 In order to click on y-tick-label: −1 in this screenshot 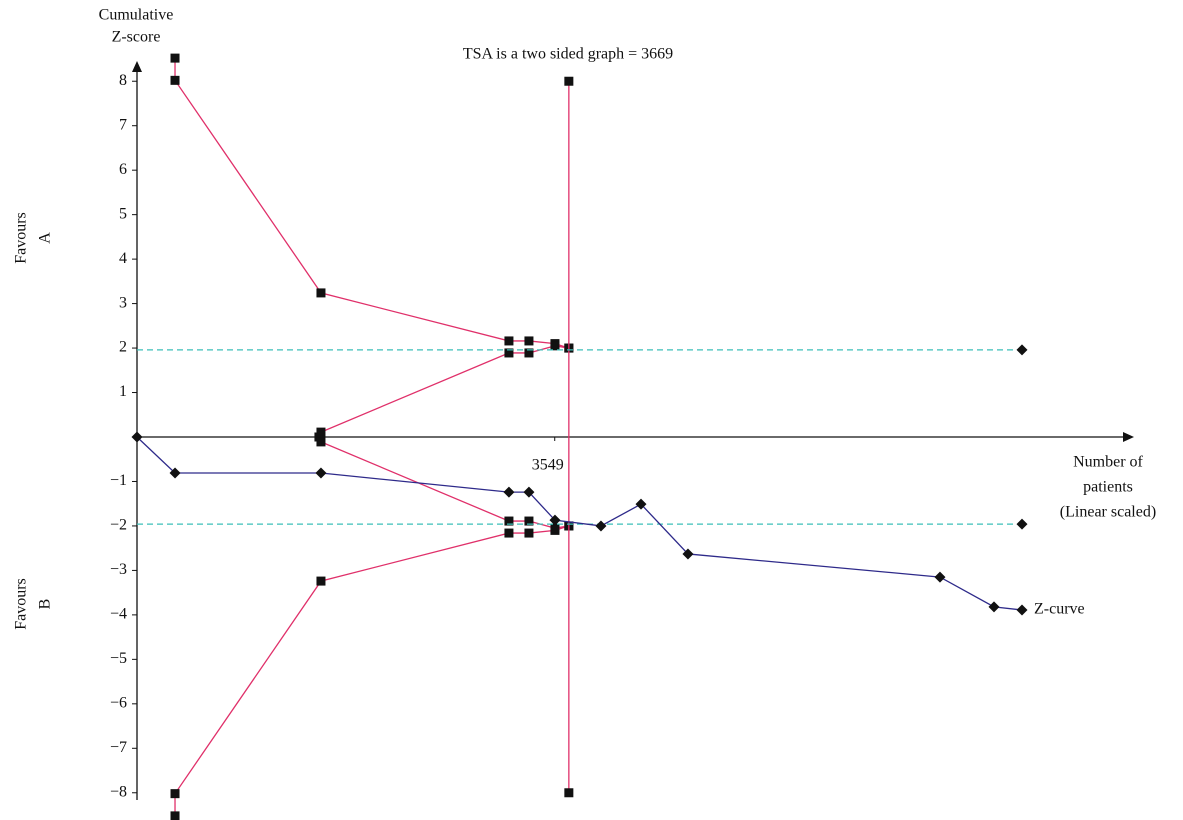, I will do `click(118, 480)`.